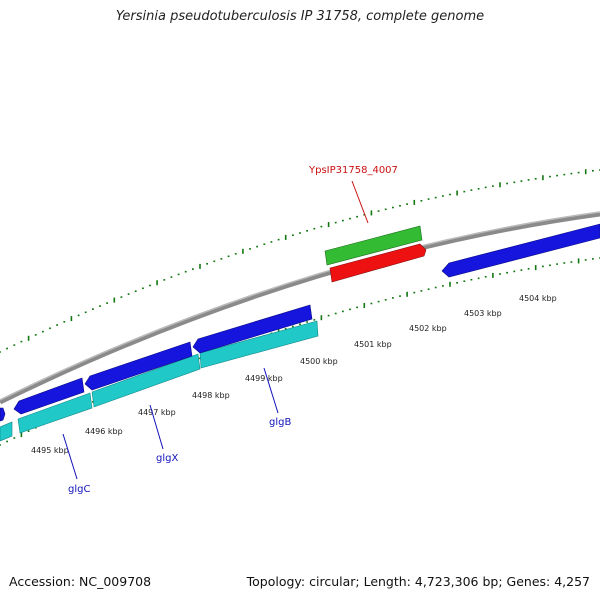 The image size is (600, 600). What do you see at coordinates (483, 313) in the screenshot?
I see `kbp-label: 4503 kbp` at bounding box center [483, 313].